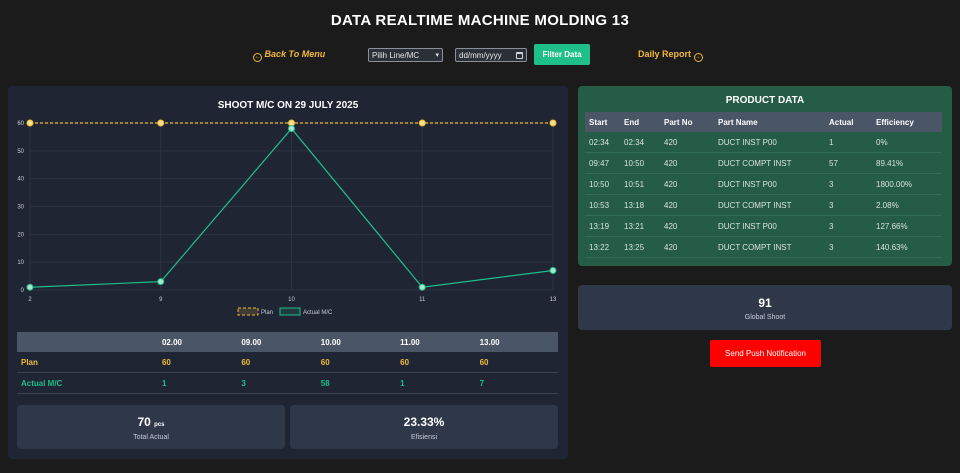 The height and width of the screenshot is (473, 960). What do you see at coordinates (424, 437) in the screenshot?
I see `efisiensi-label: Efisiensi` at bounding box center [424, 437].